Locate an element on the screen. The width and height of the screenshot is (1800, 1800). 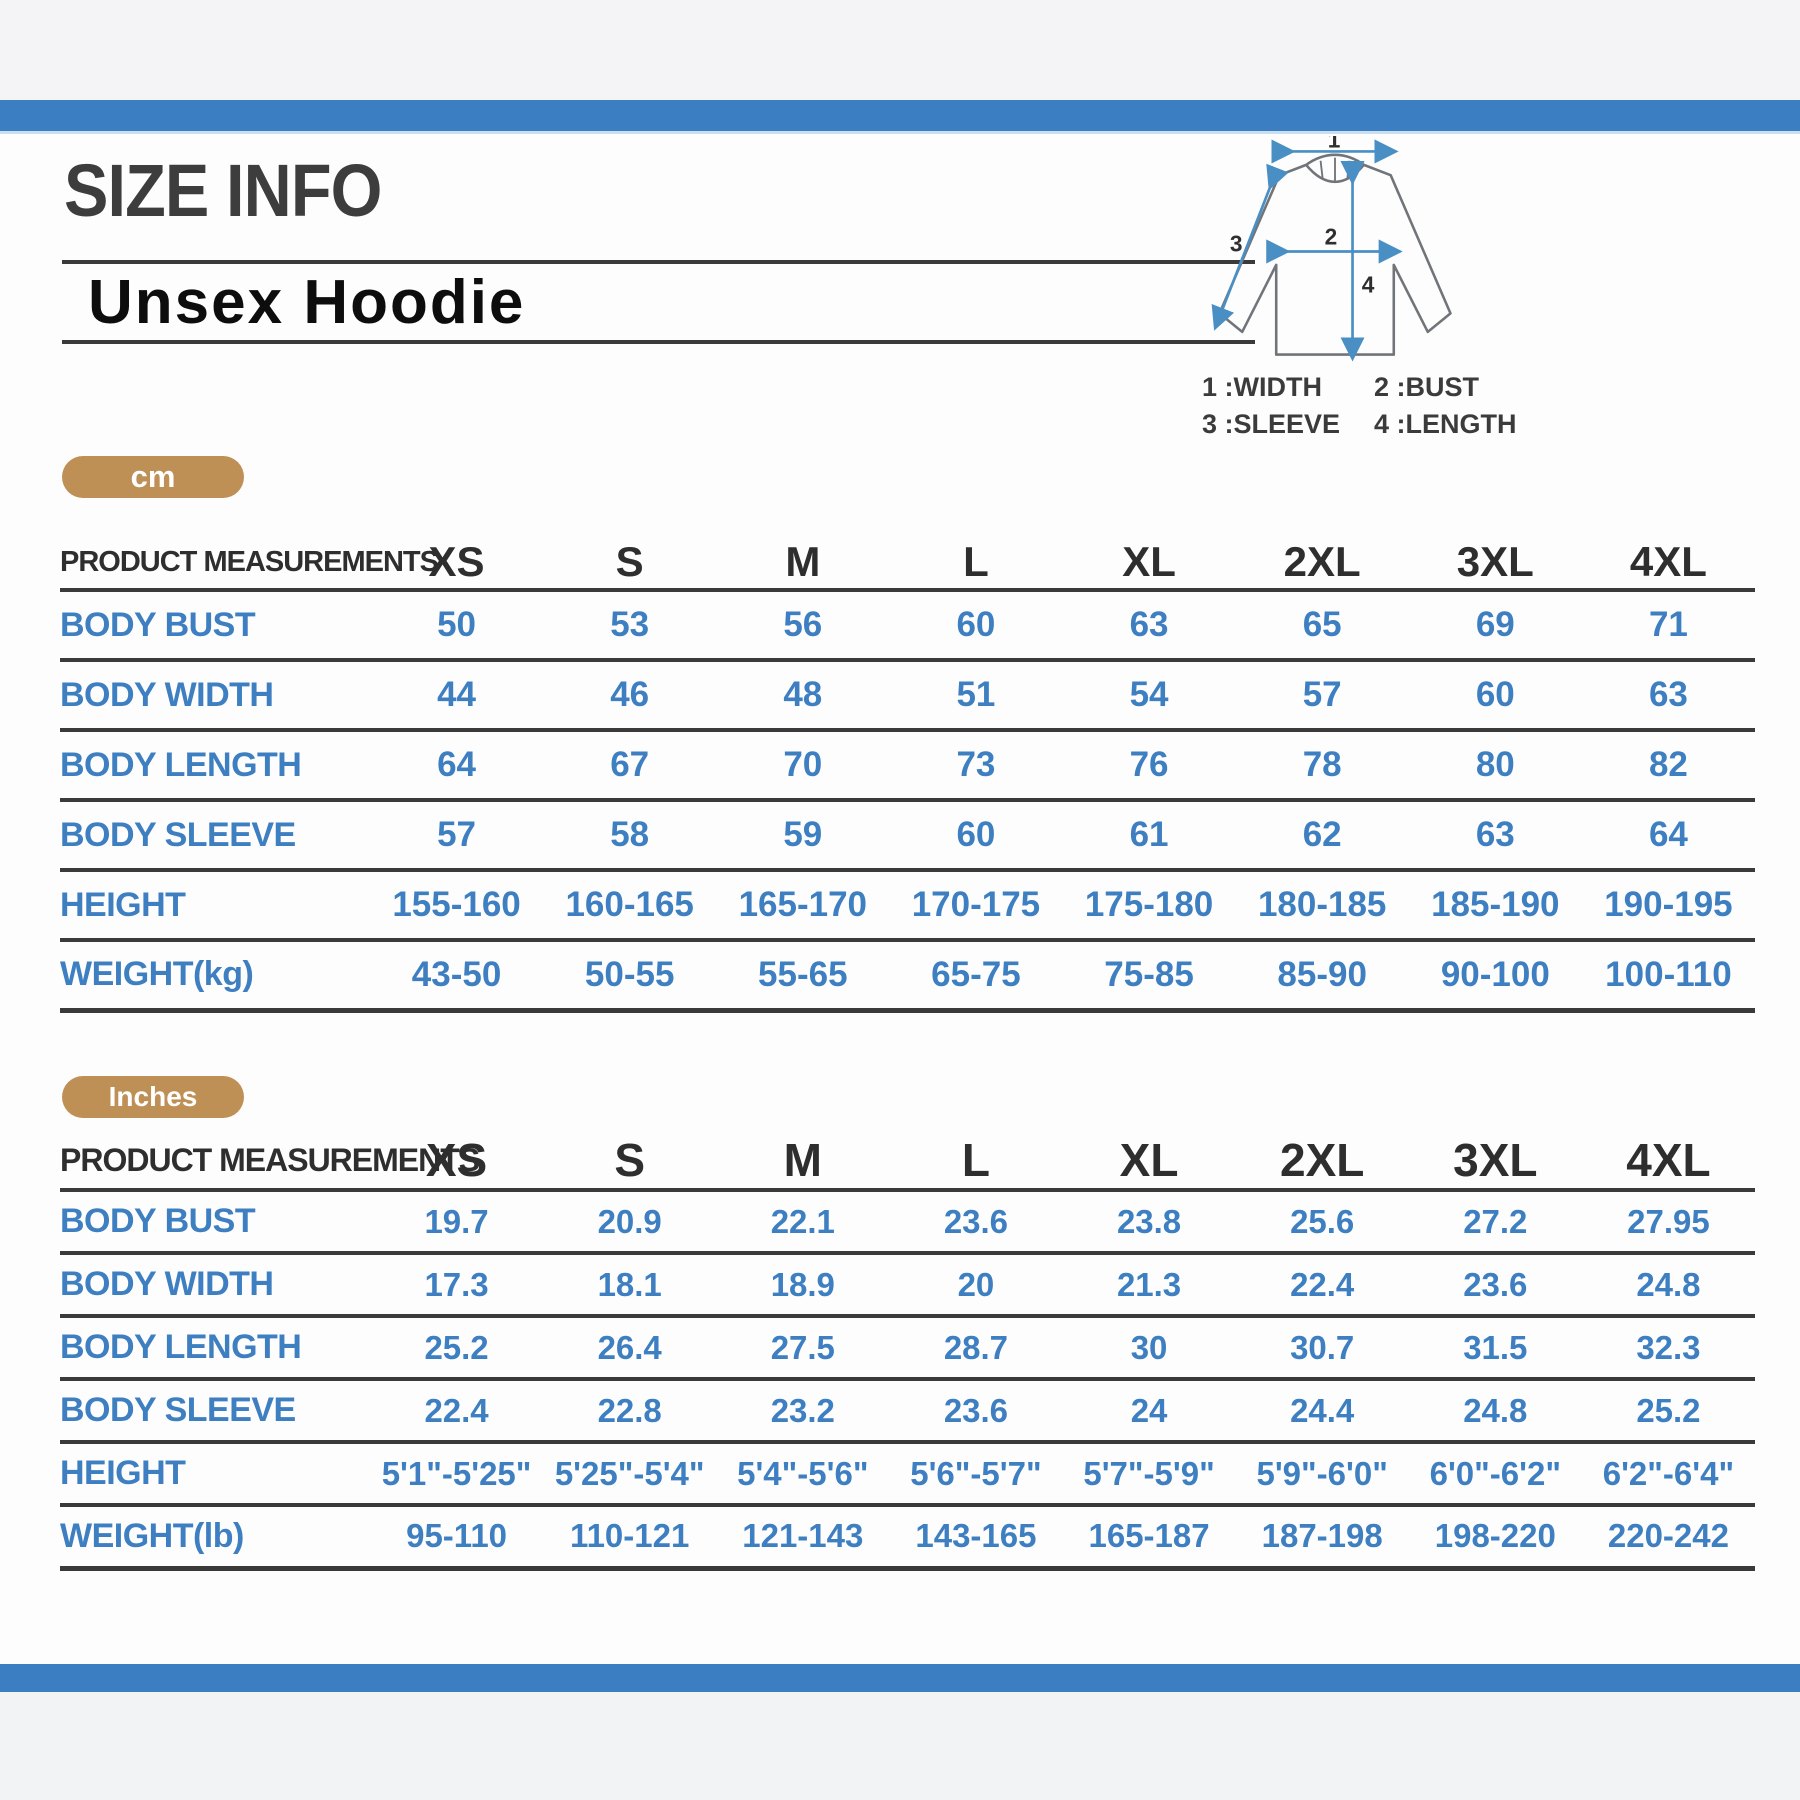
value-cell: 67 is located at coordinates (630, 766).